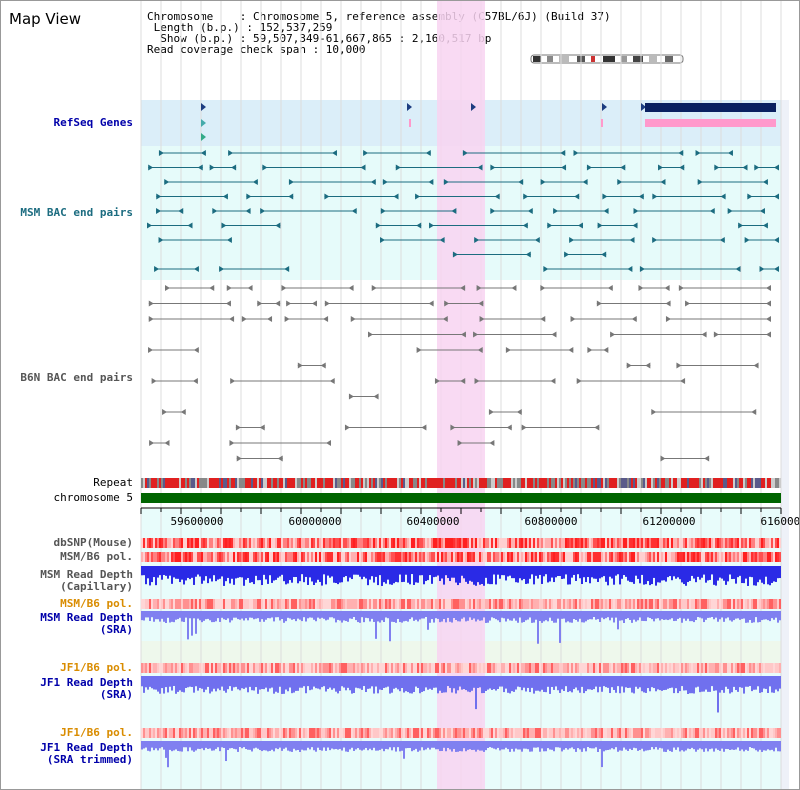 The height and width of the screenshot is (790, 800). I want to click on b6n-bac-pair-start, so click(353, 319).